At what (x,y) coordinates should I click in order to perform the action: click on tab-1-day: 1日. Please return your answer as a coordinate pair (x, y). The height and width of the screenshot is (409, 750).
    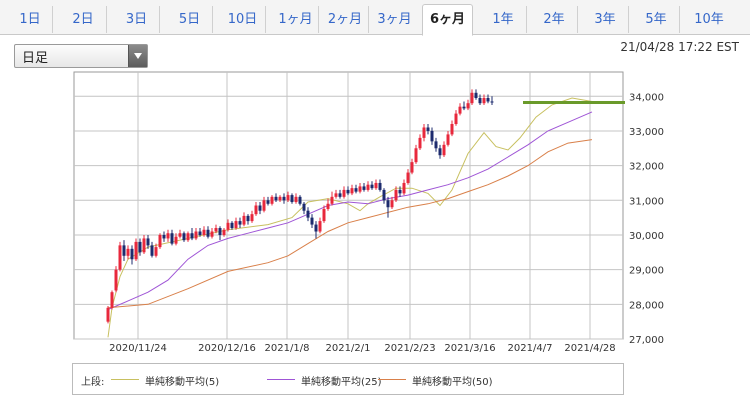
    Looking at the image, I should click on (30, 19).